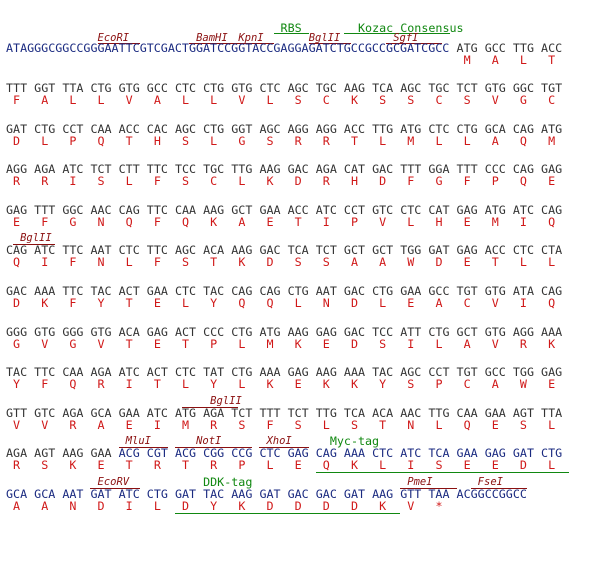  I want to click on codon: GTT, so click(17, 412).